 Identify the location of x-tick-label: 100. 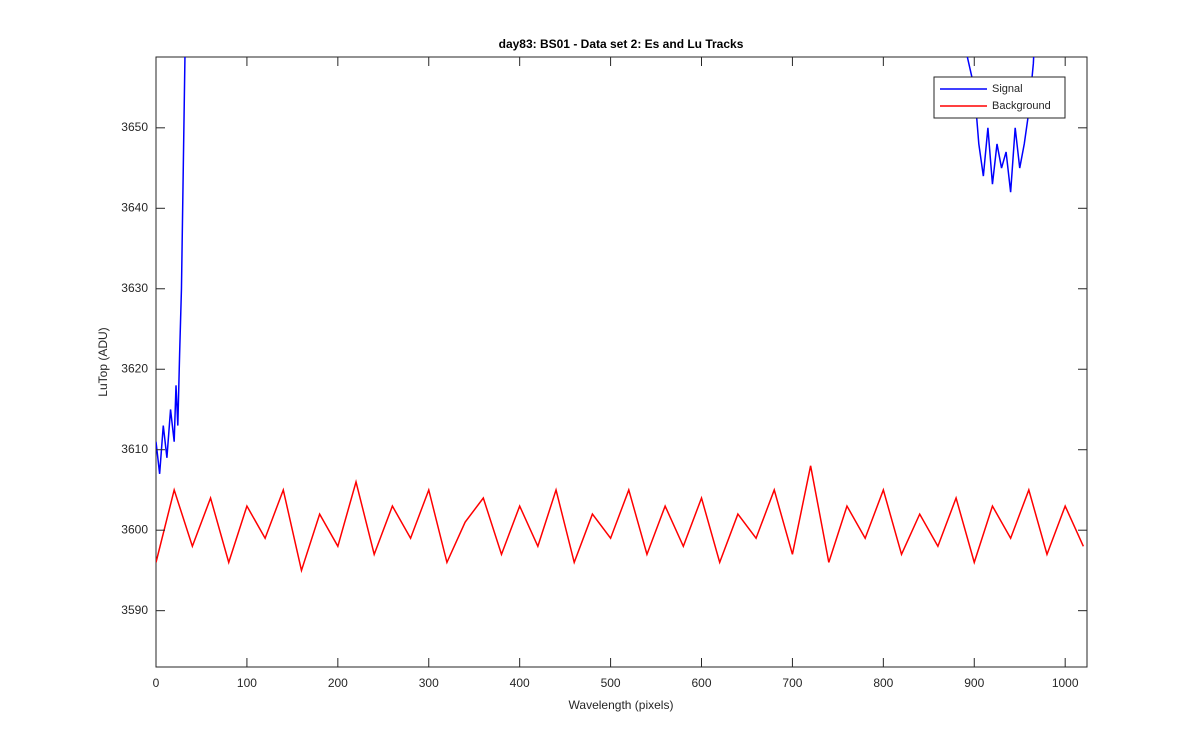
(247, 683).